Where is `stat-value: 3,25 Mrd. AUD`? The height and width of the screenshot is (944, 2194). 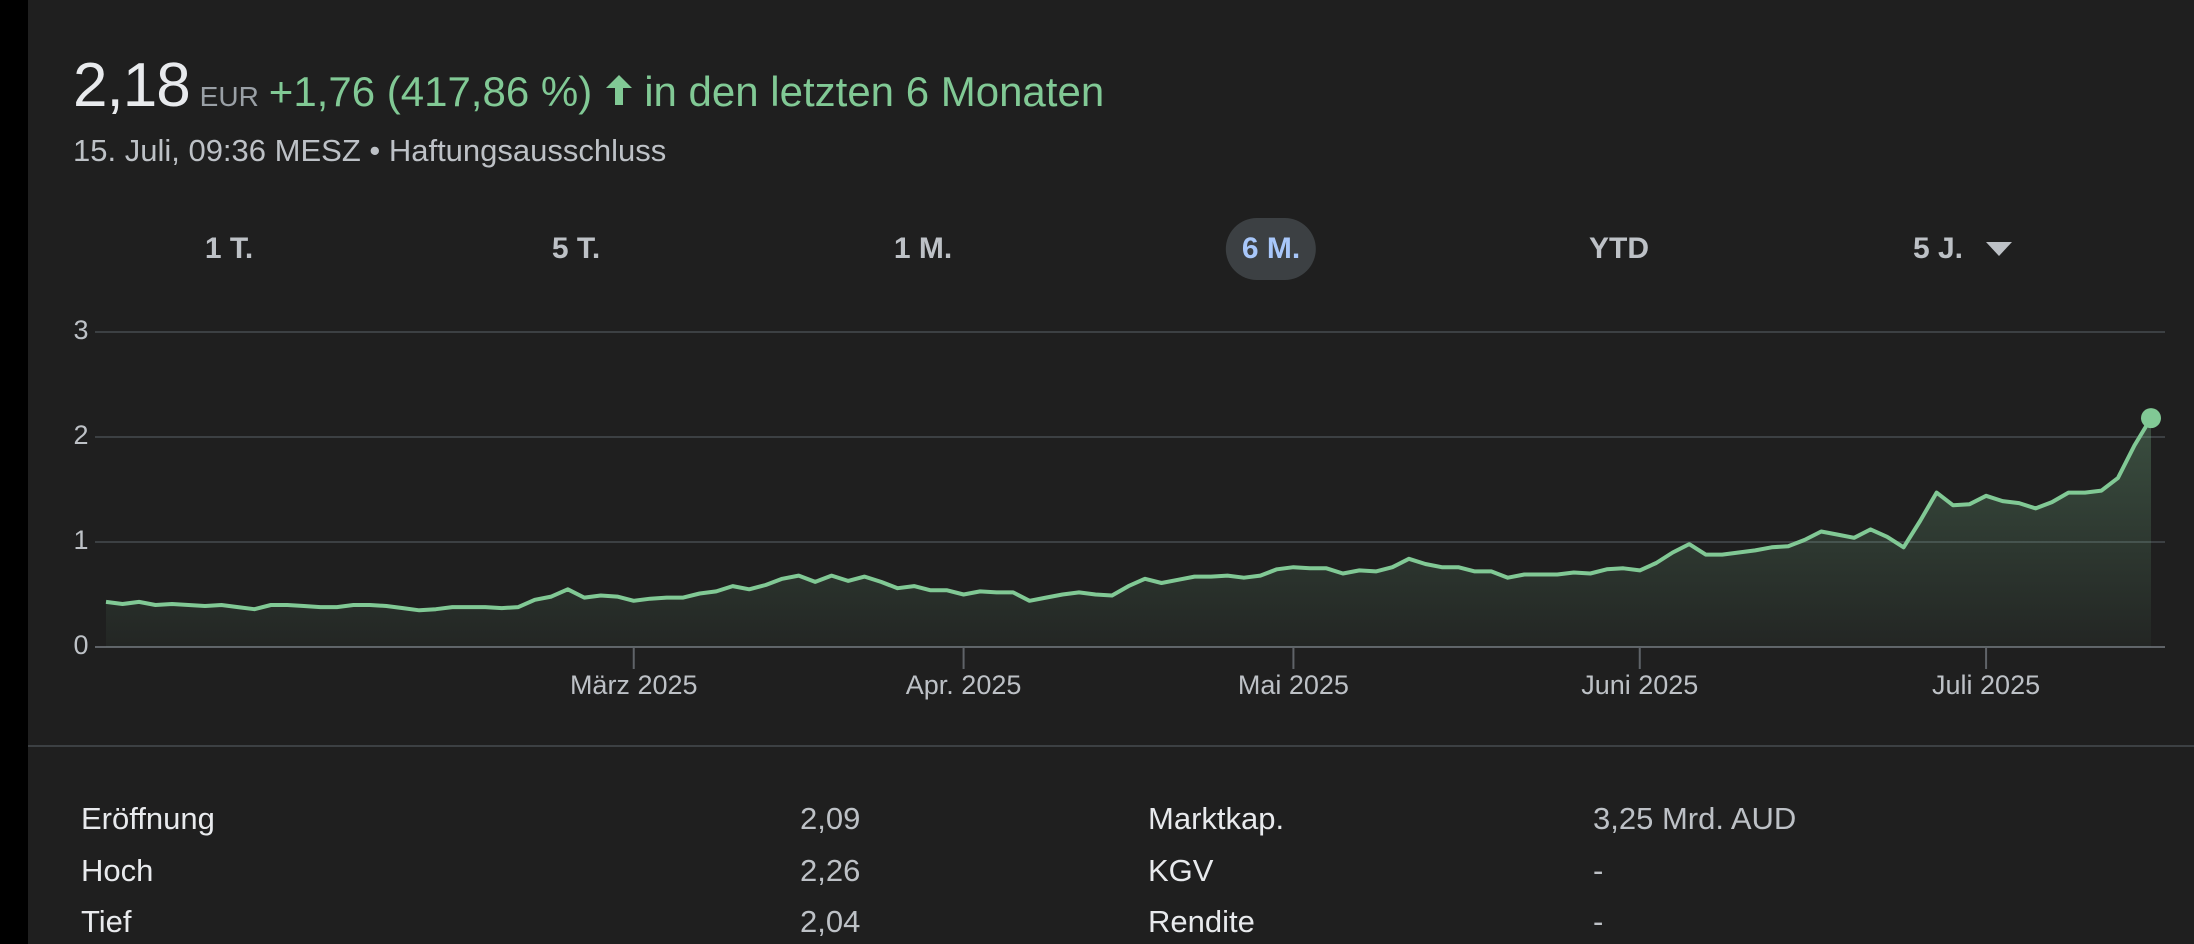 stat-value: 3,25 Mrd. AUD is located at coordinates (1695, 818).